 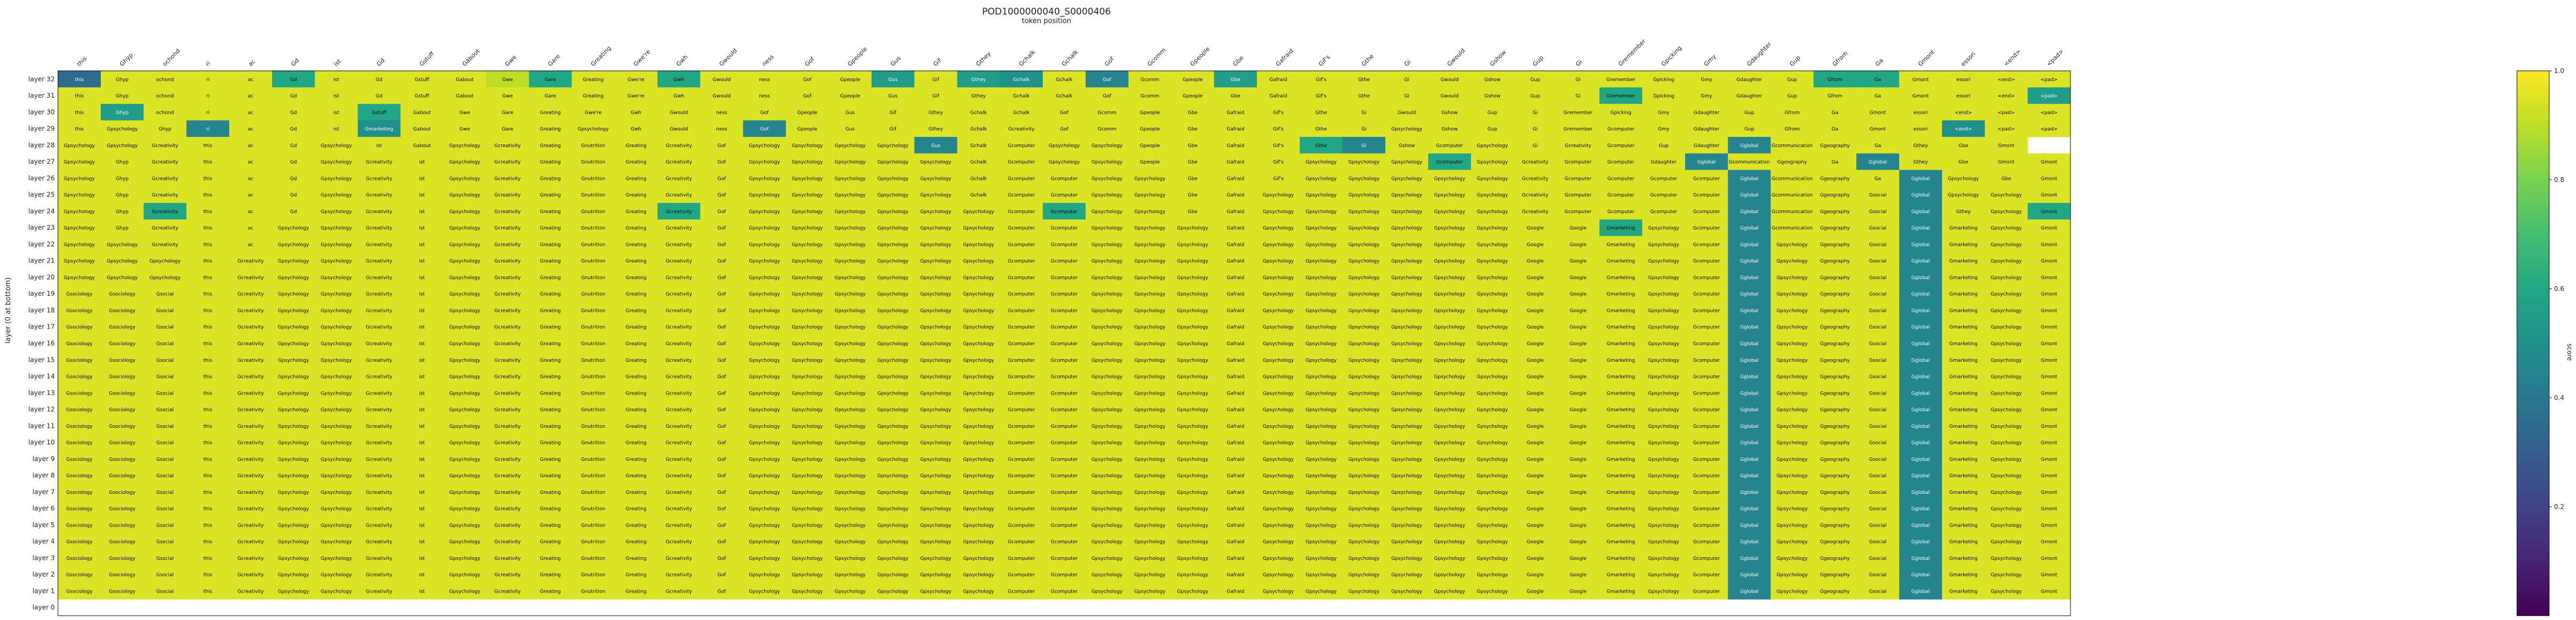 What do you see at coordinates (1407, 63) in the screenshot?
I see `x-tick-label: Gi` at bounding box center [1407, 63].